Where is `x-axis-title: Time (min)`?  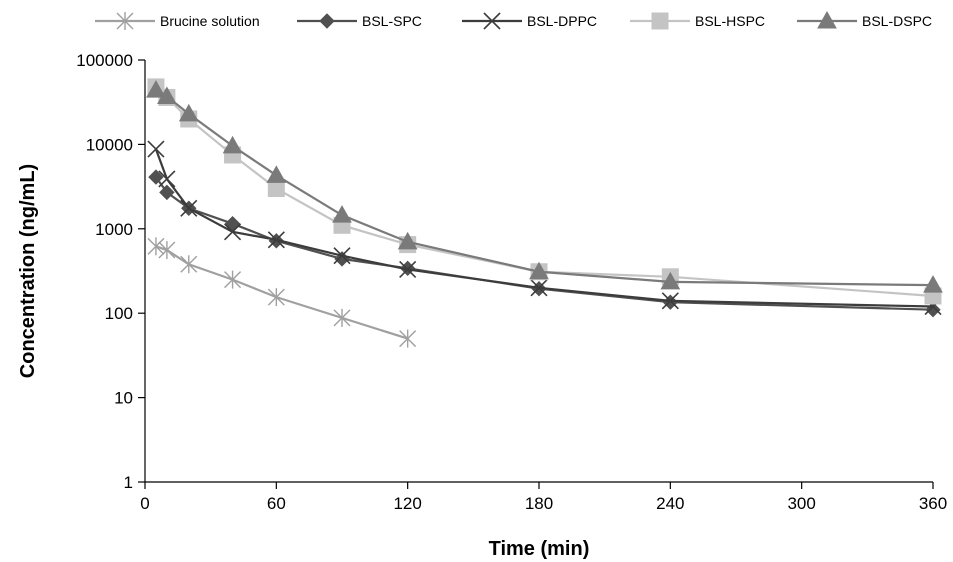
x-axis-title: Time (min) is located at coordinates (539, 549).